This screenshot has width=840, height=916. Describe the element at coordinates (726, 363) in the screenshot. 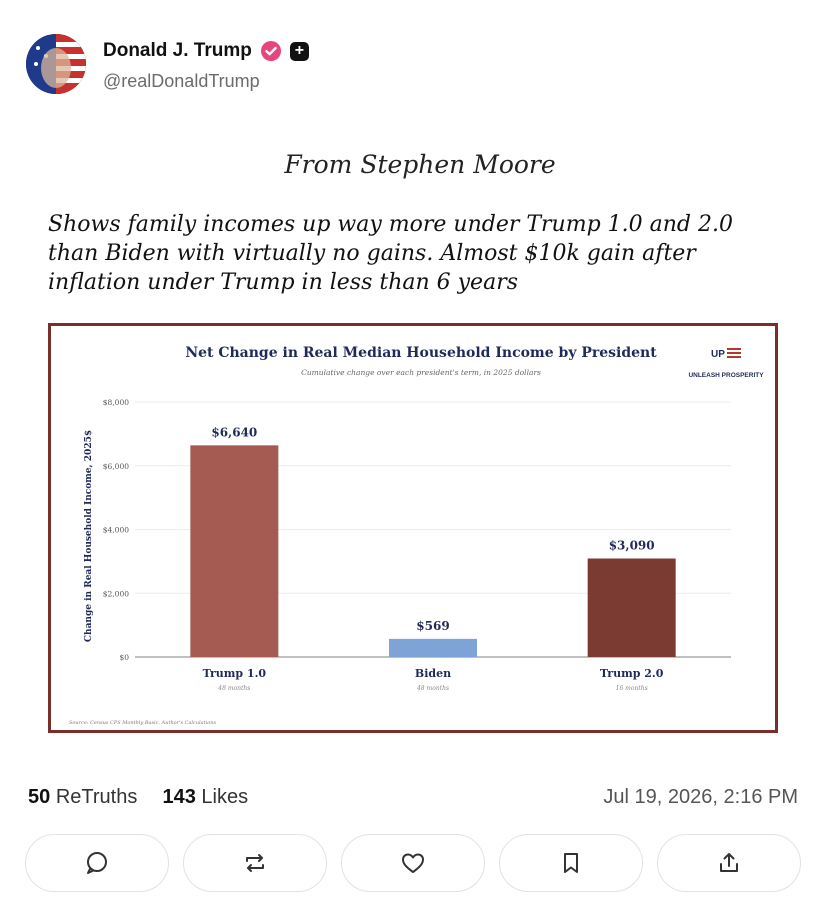

I see `logo-icon: UP UNLEASH PROSPERITY` at that location.